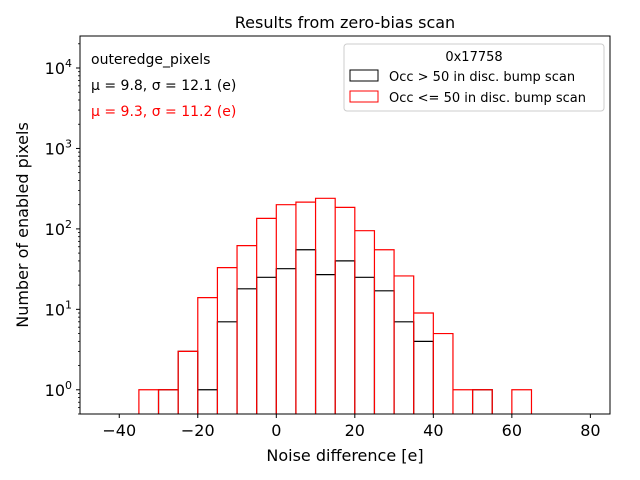 The image size is (640, 480). What do you see at coordinates (276, 430) in the screenshot?
I see `x-tick-label: 0` at bounding box center [276, 430].